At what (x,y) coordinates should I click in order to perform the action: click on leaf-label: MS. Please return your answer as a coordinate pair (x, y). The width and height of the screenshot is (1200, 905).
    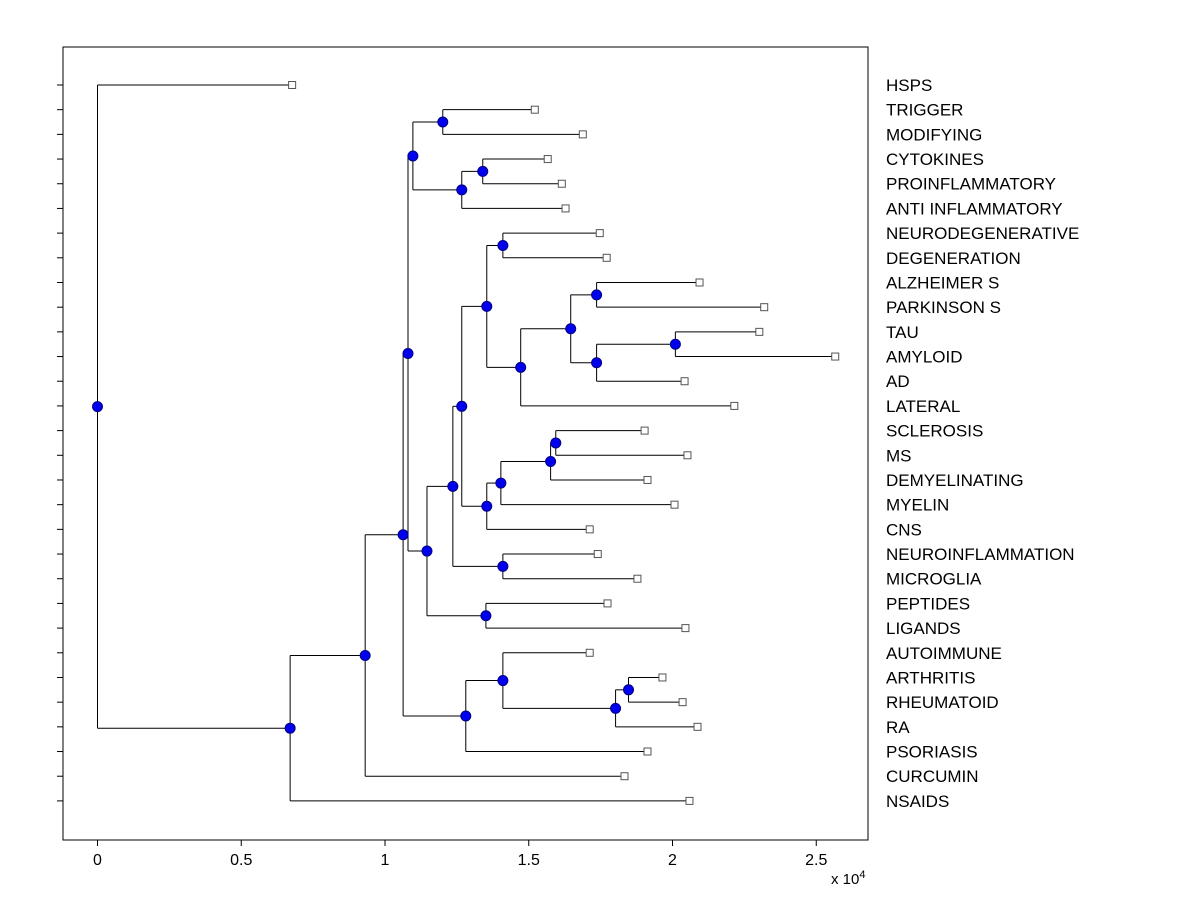
    Looking at the image, I should click on (899, 455).